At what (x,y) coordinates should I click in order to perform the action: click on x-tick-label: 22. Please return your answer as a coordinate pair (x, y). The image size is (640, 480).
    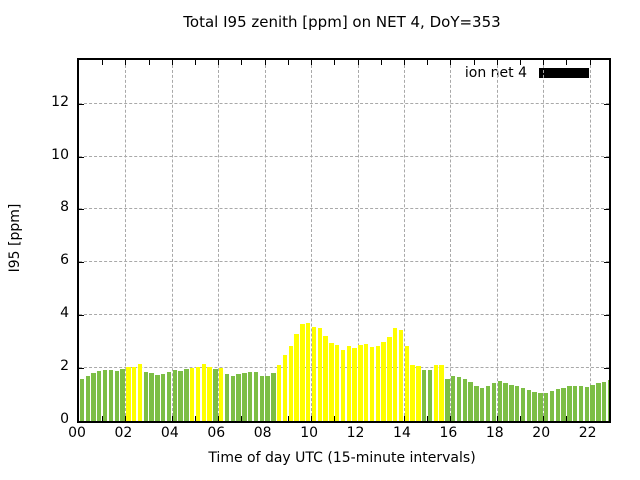
    Looking at the image, I should click on (587, 433).